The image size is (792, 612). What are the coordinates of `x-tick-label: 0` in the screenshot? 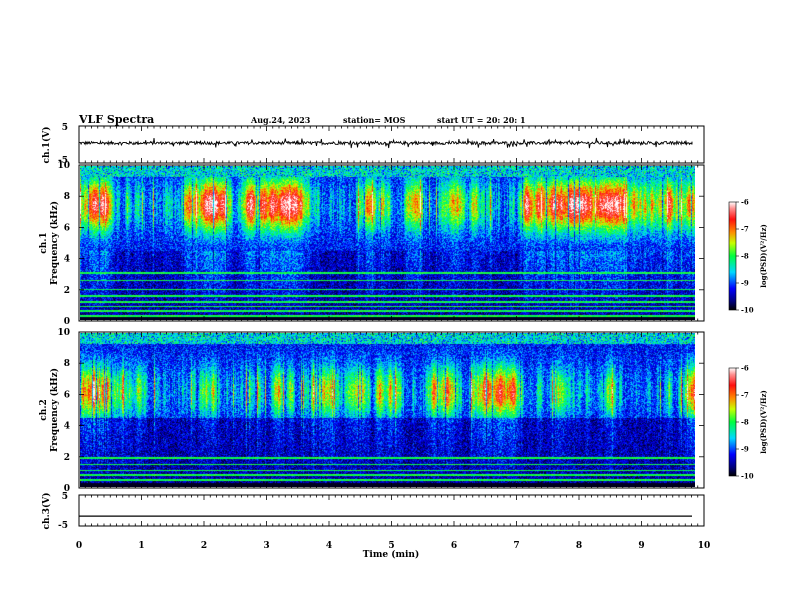 It's located at (79, 546).